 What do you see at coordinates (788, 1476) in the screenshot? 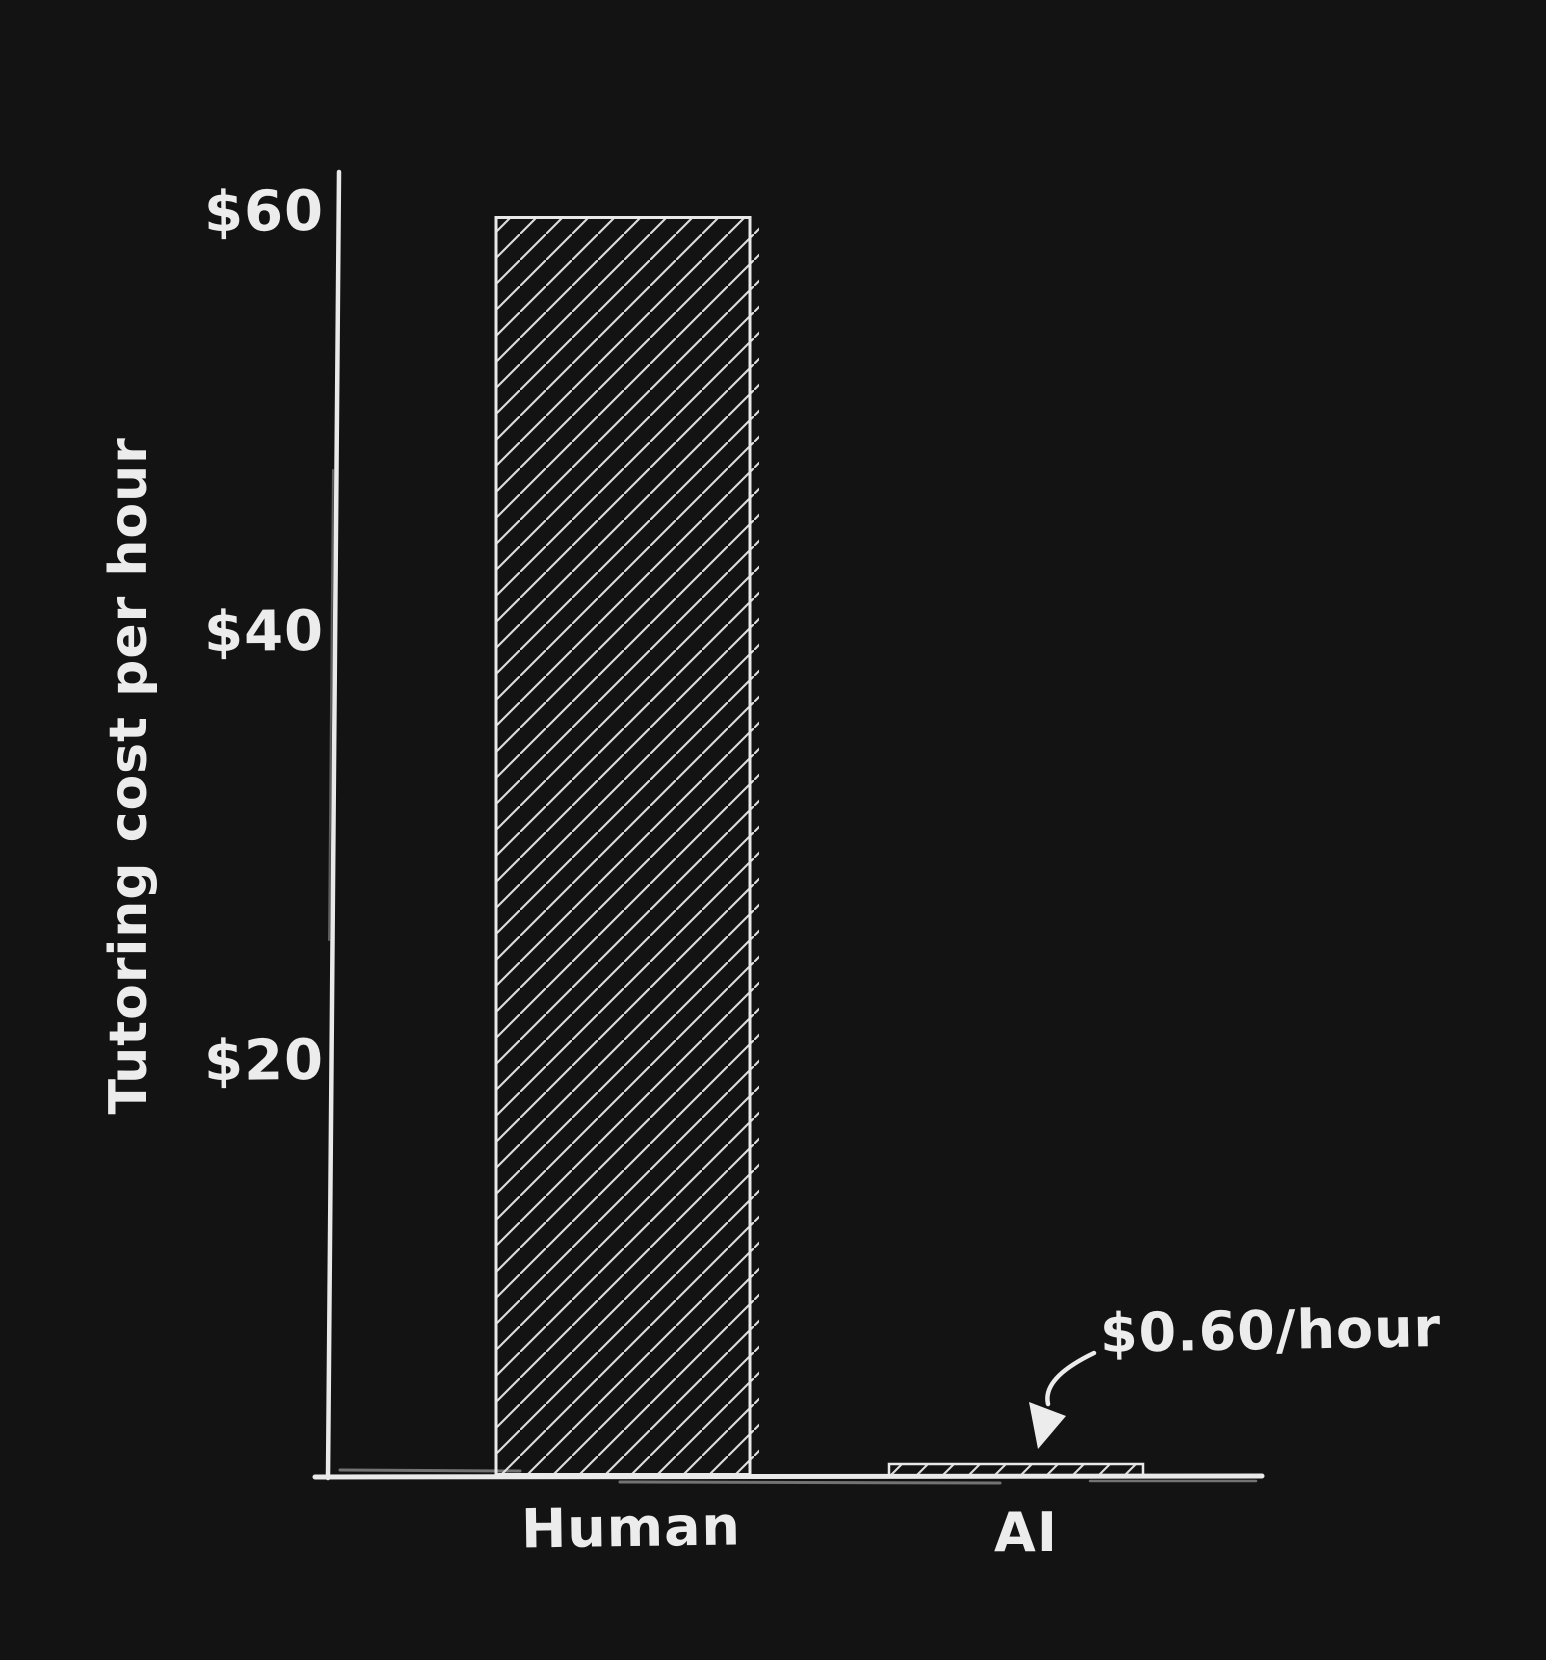
I see `x-axis-line` at bounding box center [788, 1476].